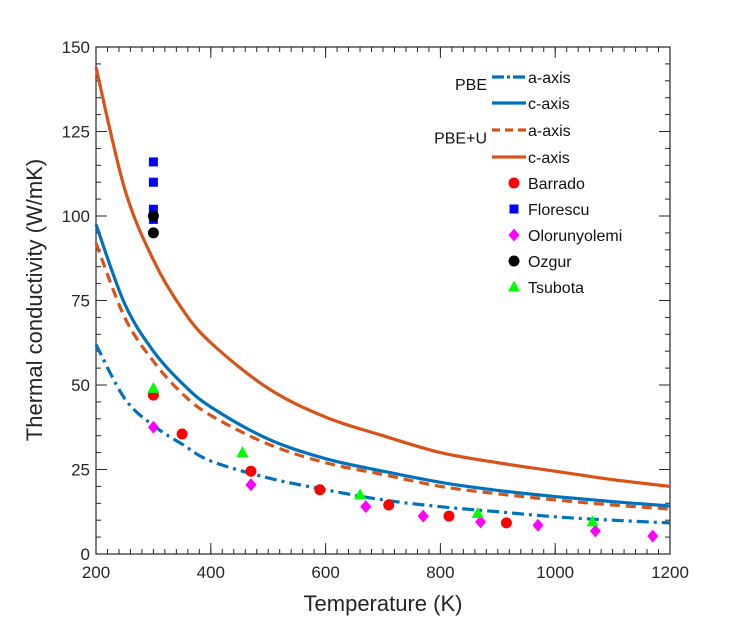  I want to click on x-axis-label: Temperature (K), so click(383, 603).